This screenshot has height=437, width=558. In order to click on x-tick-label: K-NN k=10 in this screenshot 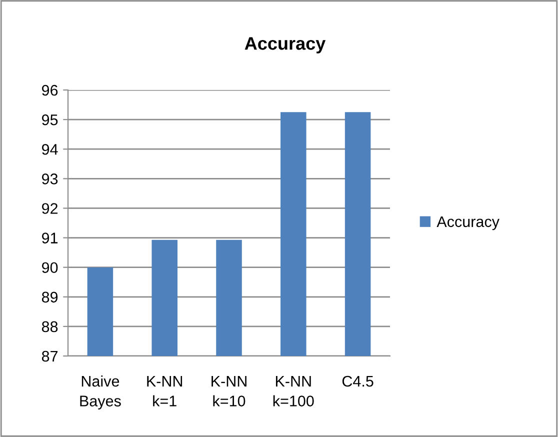, I will do `click(229, 391)`.